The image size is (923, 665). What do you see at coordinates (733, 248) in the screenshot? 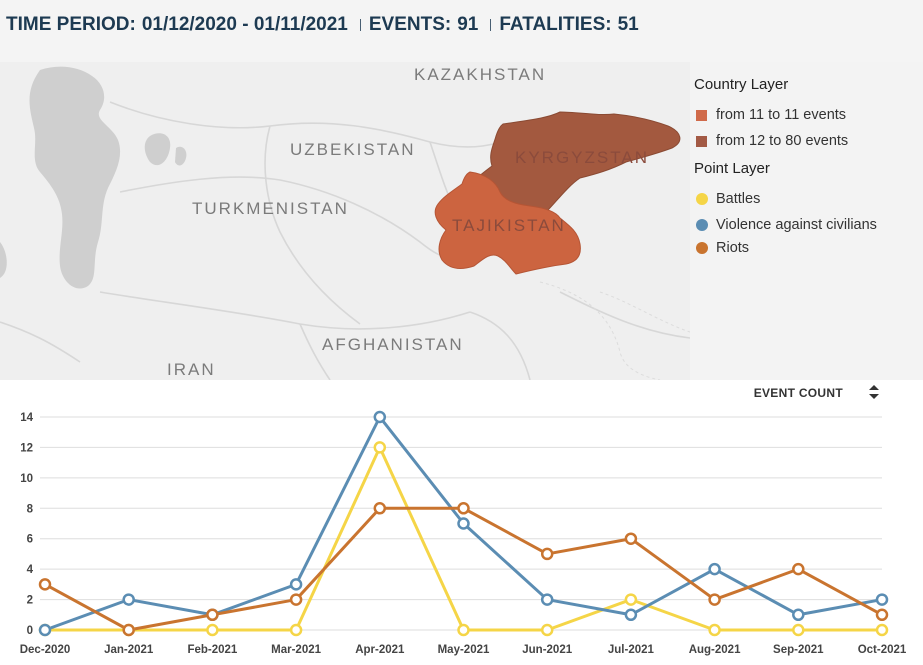
I see `legend-label: Riots` at bounding box center [733, 248].